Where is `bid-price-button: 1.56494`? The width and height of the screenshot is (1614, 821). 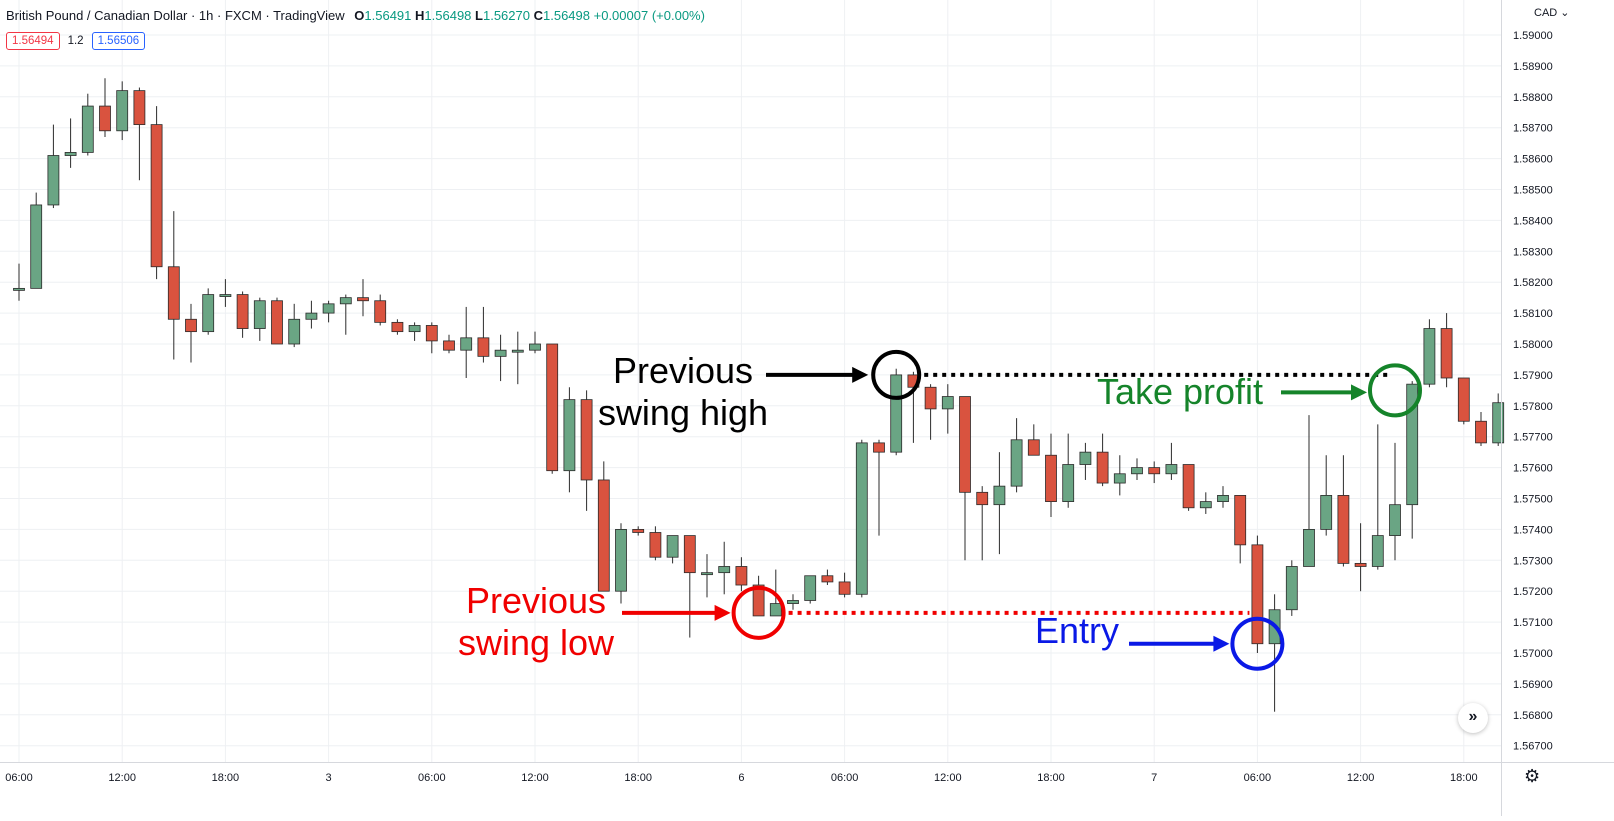
bid-price-button: 1.56494 is located at coordinates (33, 41).